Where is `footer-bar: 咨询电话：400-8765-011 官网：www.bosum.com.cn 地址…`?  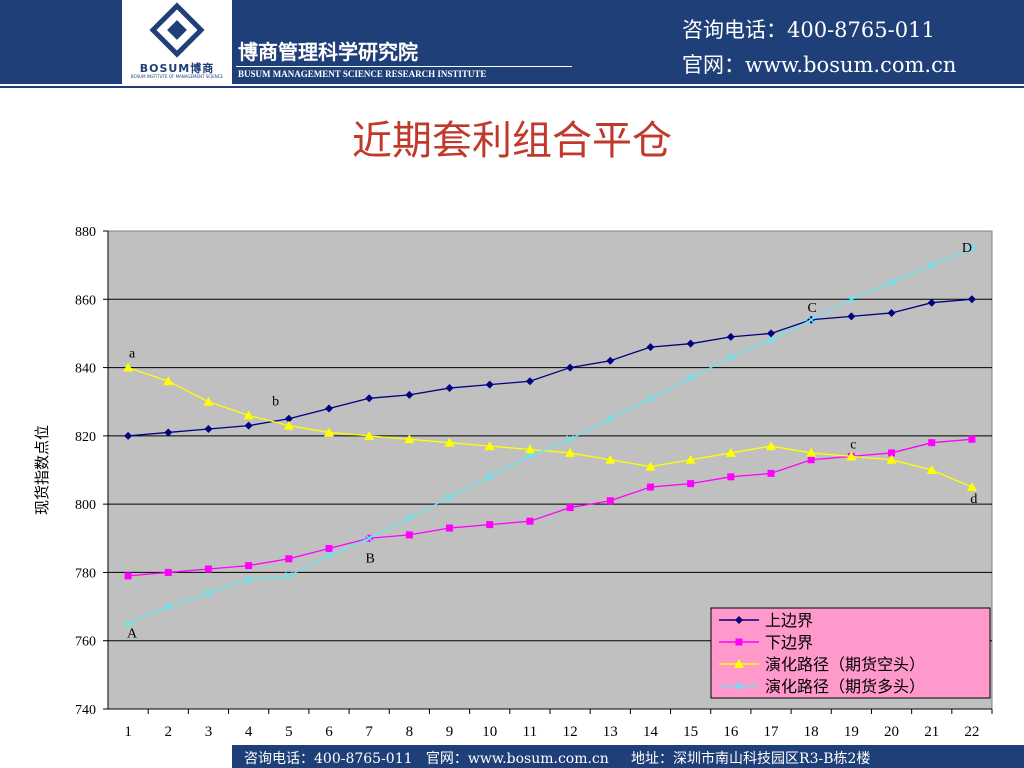
footer-bar: 咨询电话：400-8765-011 官网：www.bosum.com.cn 地址… is located at coordinates (628, 756).